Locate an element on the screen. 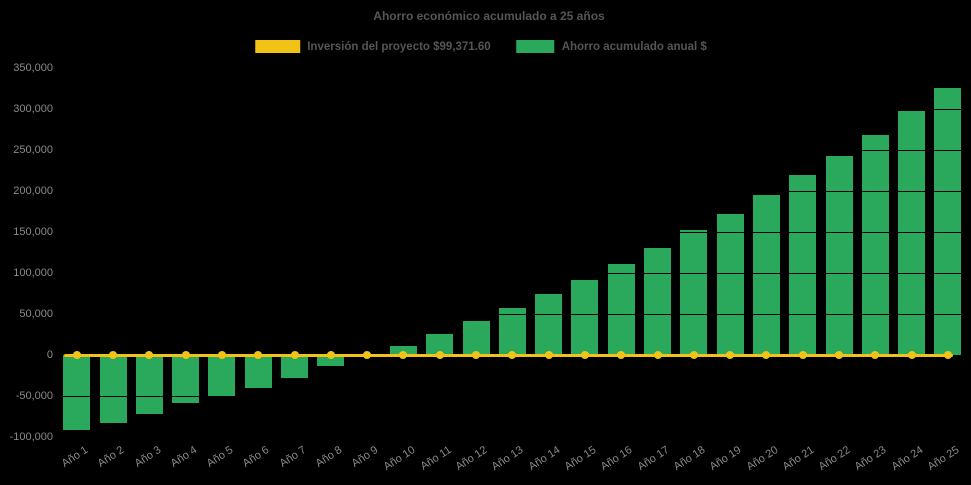 The image size is (971, 485). bar-año-19 is located at coordinates (730, 284).